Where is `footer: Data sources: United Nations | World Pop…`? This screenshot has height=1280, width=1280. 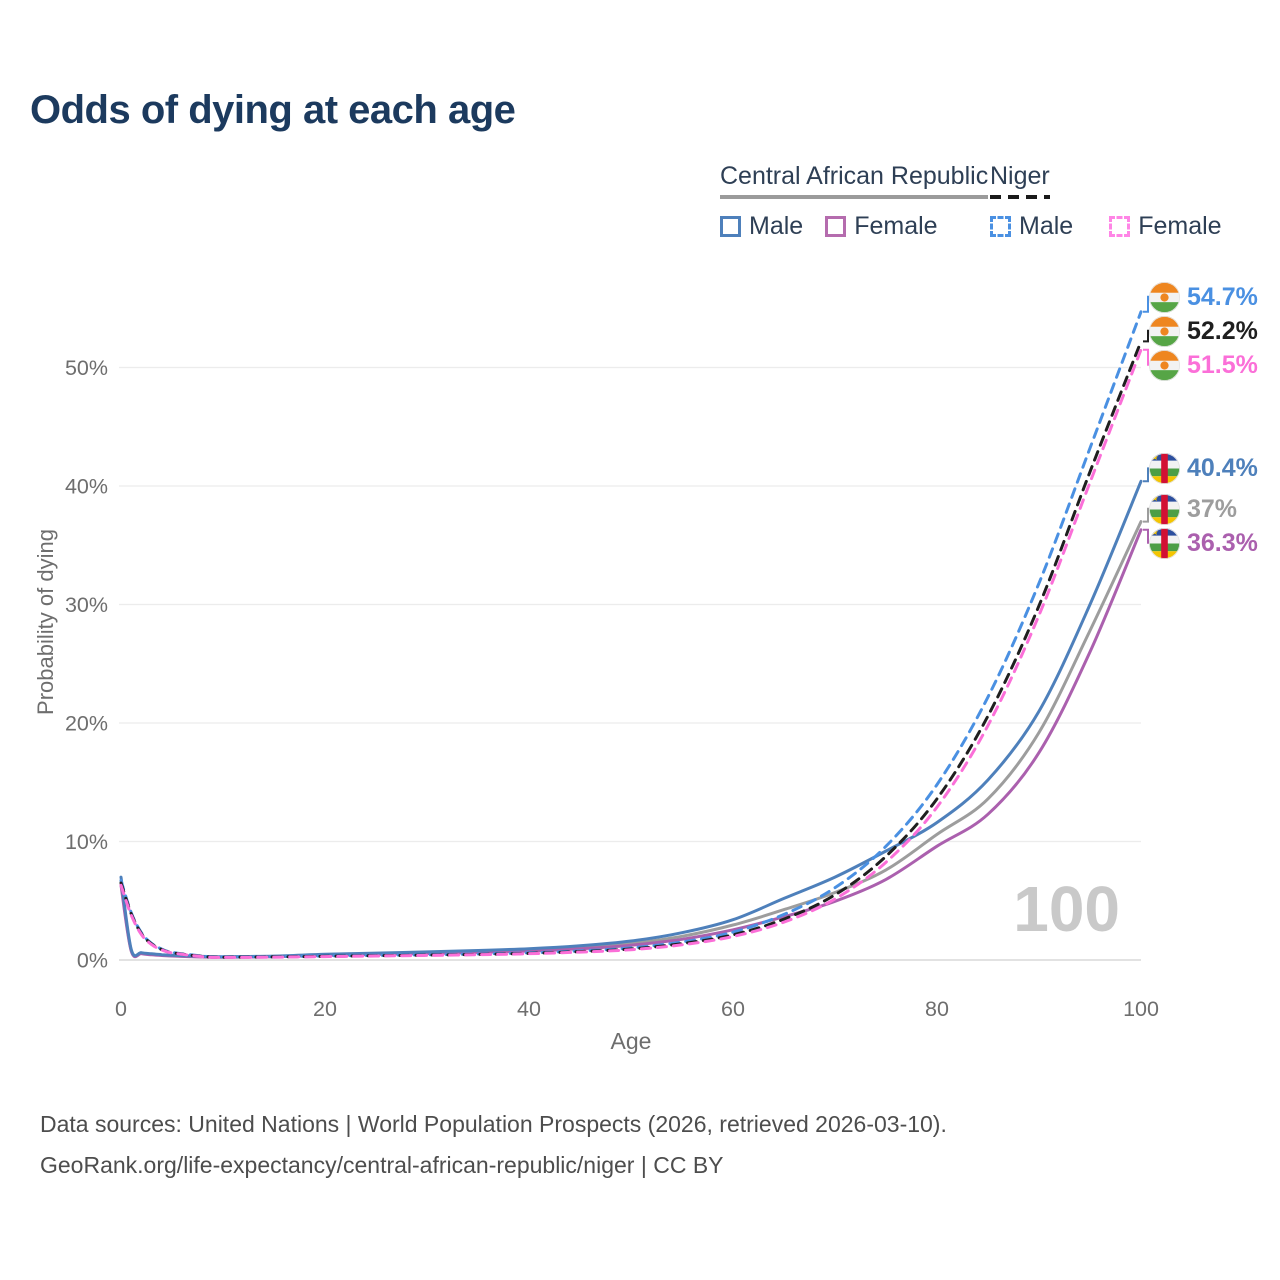 footer: Data sources: United Nations | World Pop… is located at coordinates (493, 1145).